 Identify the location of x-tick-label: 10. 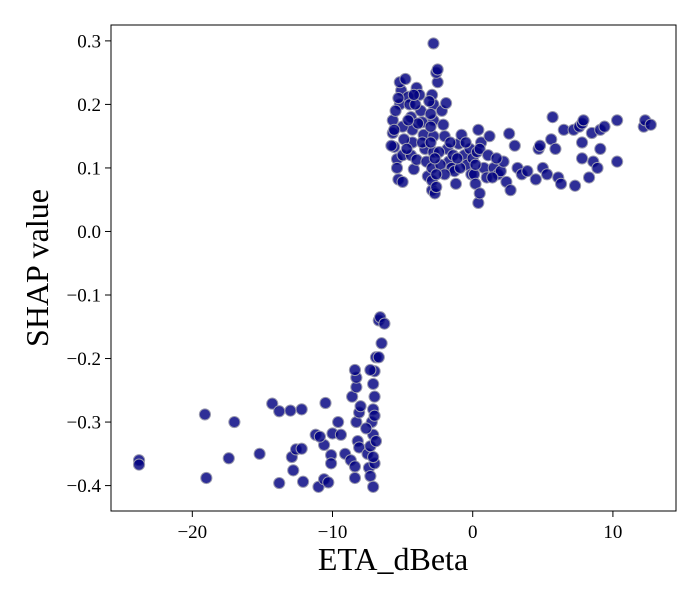
(612, 532).